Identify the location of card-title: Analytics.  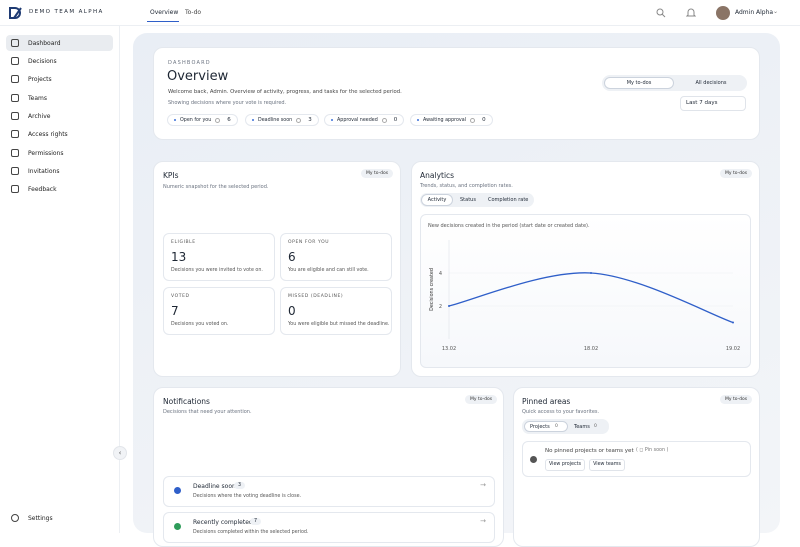
(437, 175).